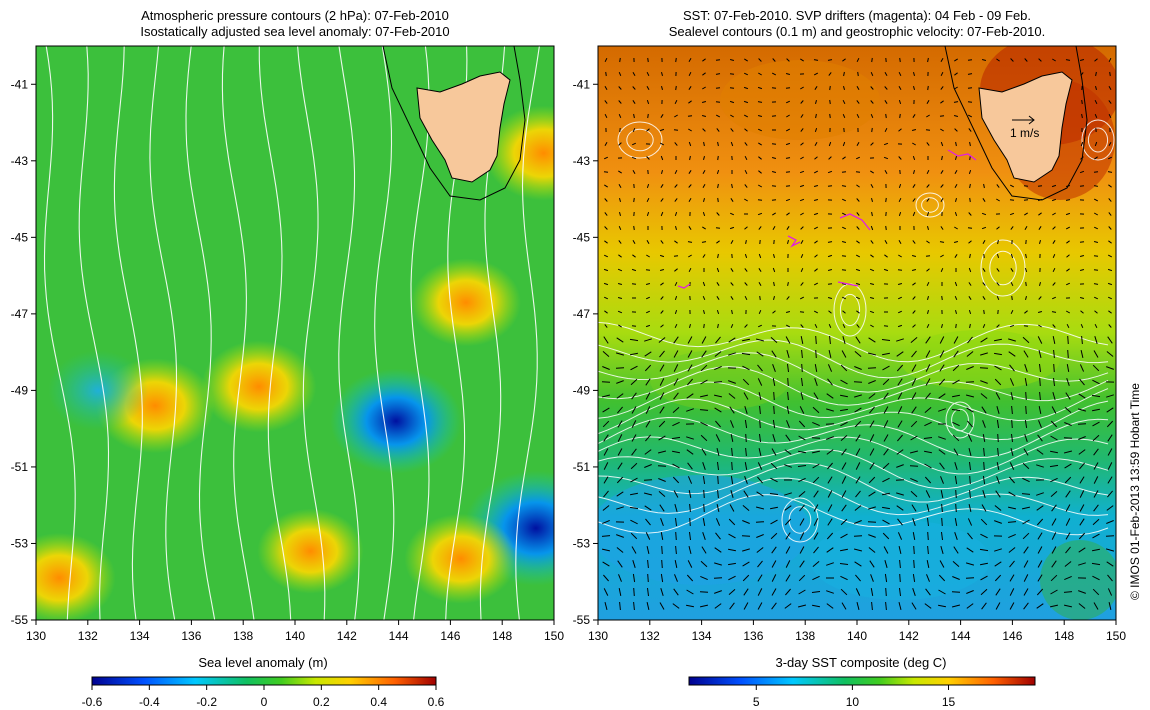  Describe the element at coordinates (853, 419) in the screenshot. I see `sealevel-contour` at that location.